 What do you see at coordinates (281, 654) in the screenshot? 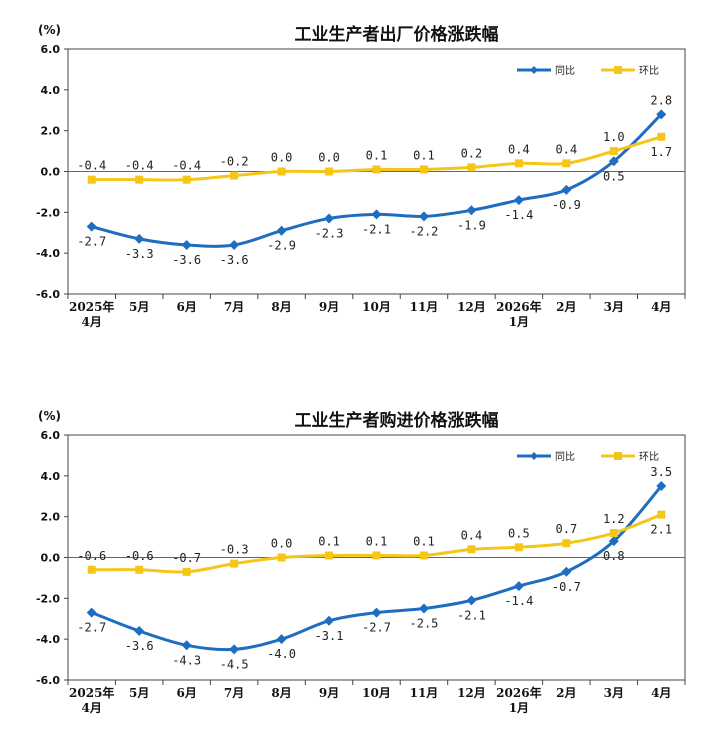
I see `data-label-yoy: -4.0` at bounding box center [281, 654].